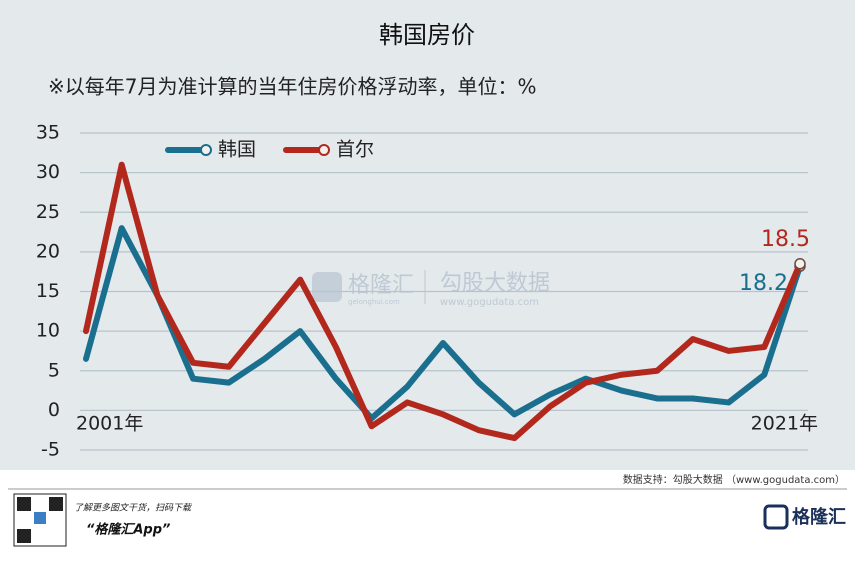  I want to click on footer-app: “格隆汇App”, so click(128, 530).